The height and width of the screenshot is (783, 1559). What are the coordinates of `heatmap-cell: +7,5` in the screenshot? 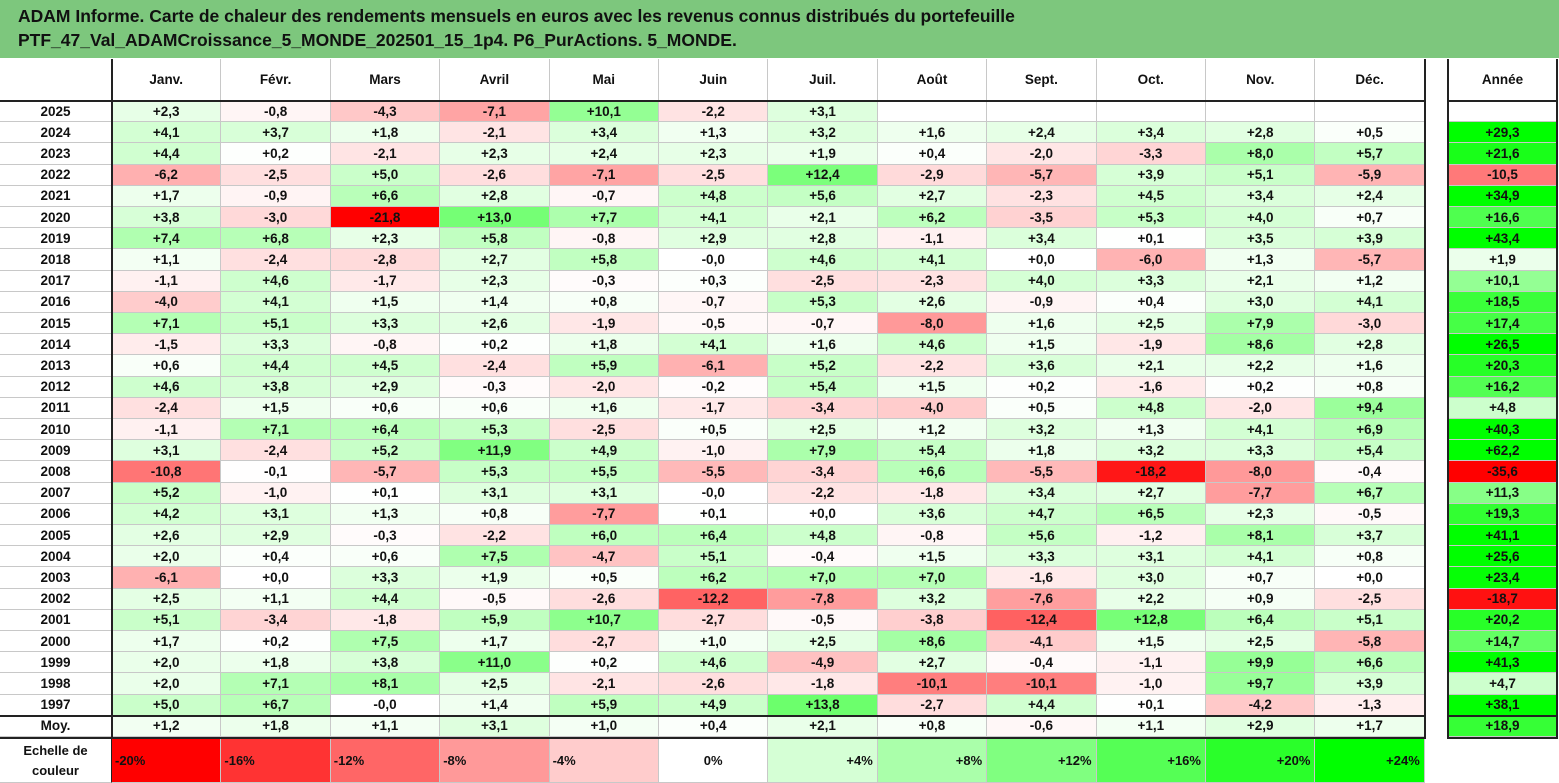 It's located at (495, 557).